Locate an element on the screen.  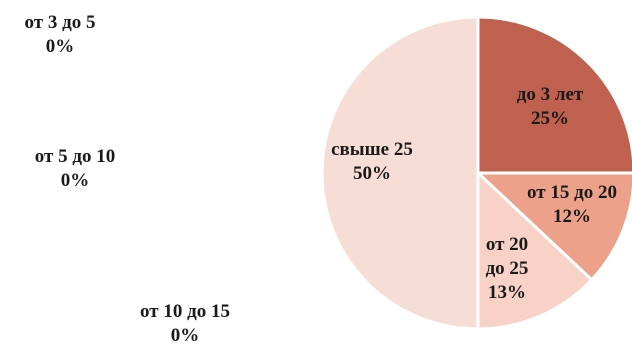
slice-label: от 20 до 25 13% is located at coordinates (507, 268).